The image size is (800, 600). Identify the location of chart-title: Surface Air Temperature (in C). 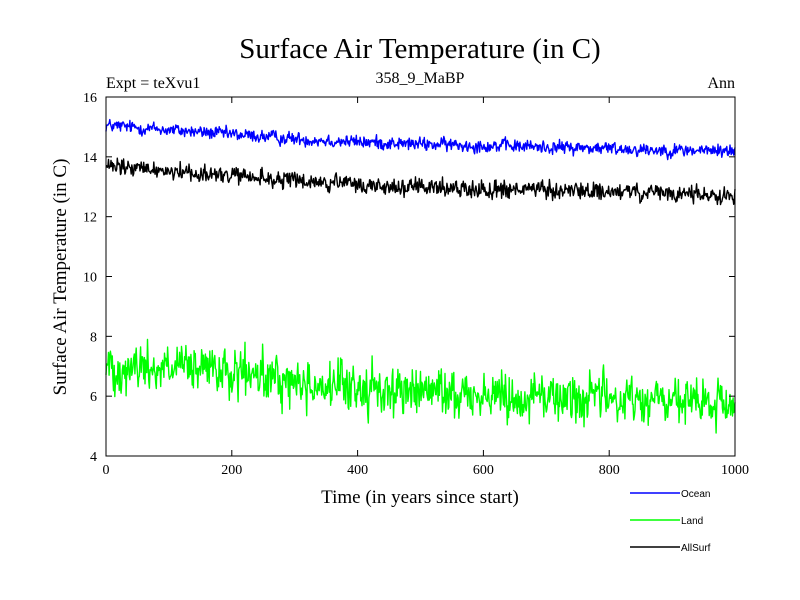
(419, 49).